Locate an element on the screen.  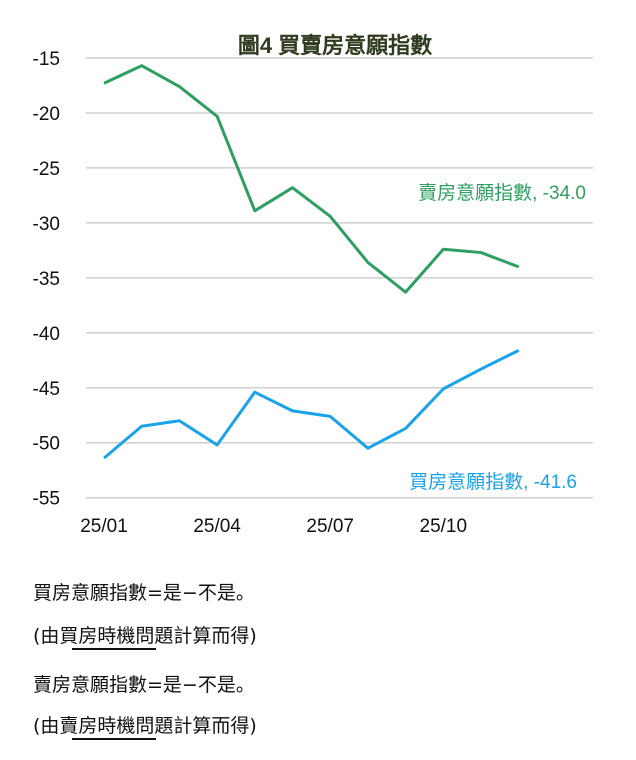
x-tick-label: 25/01 is located at coordinates (104, 526).